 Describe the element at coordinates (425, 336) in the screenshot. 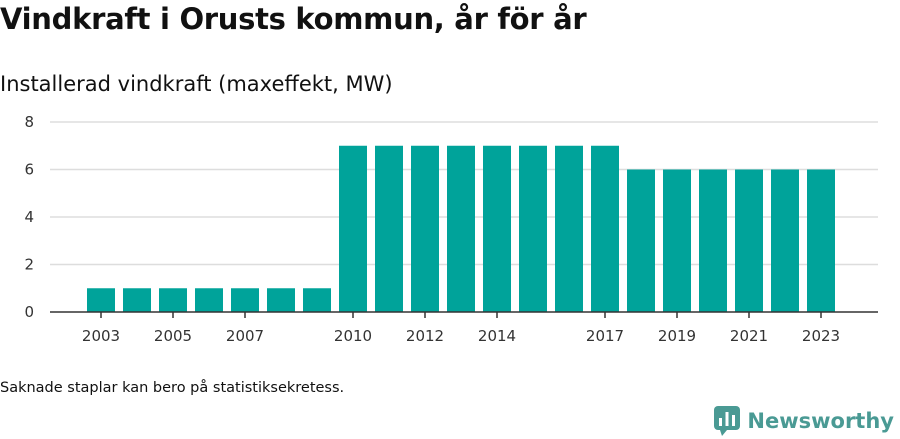

I see `x-tick-label: 2012` at that location.